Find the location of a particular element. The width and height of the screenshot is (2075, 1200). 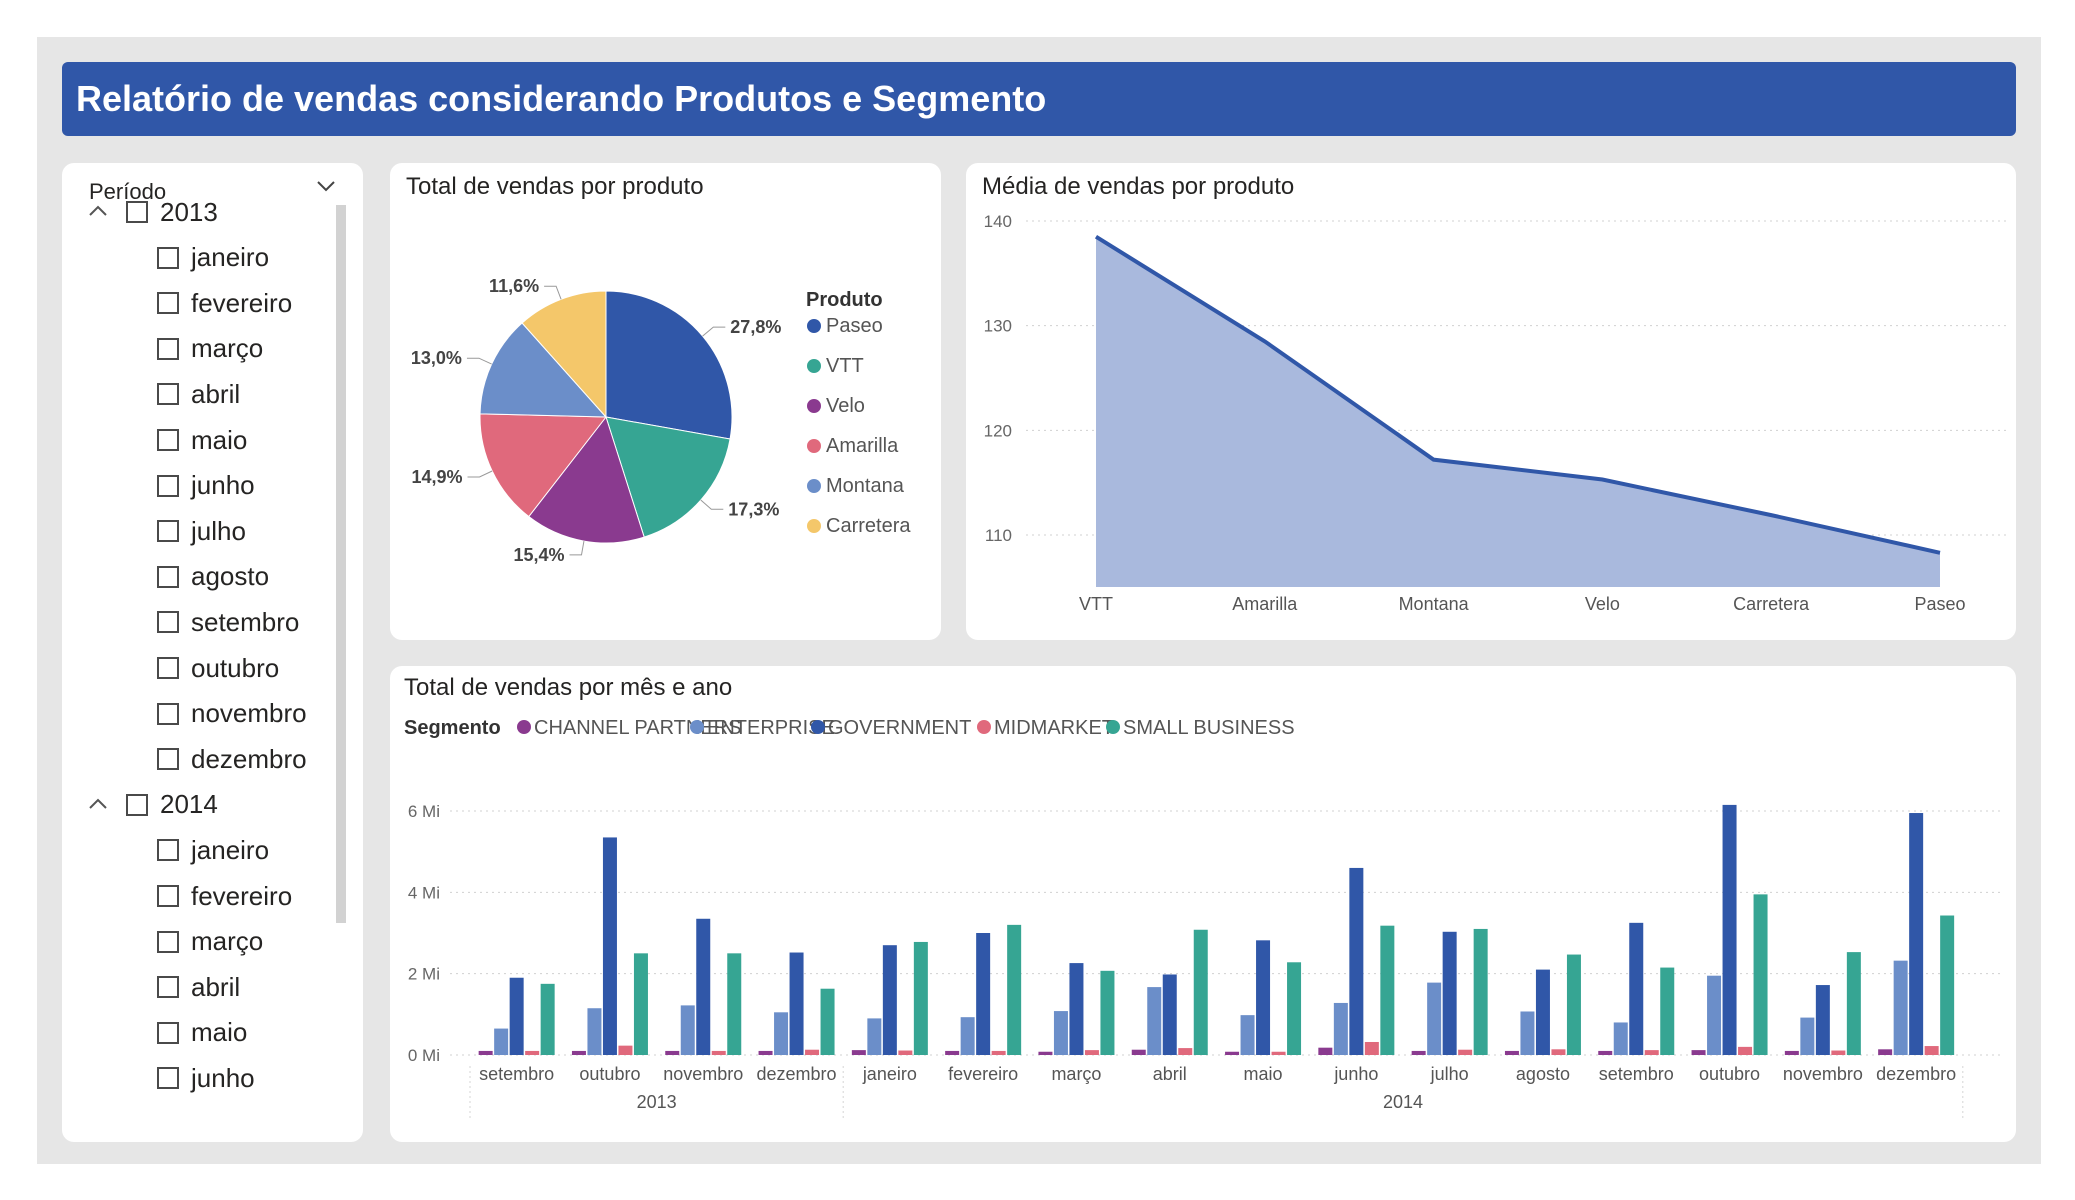

slicer-scrollbar is located at coordinates (341, 564).